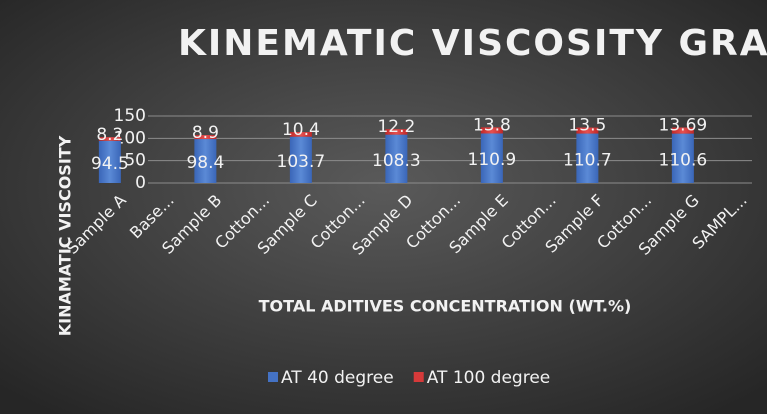 The image size is (767, 418). Describe the element at coordinates (135, 161) in the screenshot. I see `y-tick-label: 50` at that location.